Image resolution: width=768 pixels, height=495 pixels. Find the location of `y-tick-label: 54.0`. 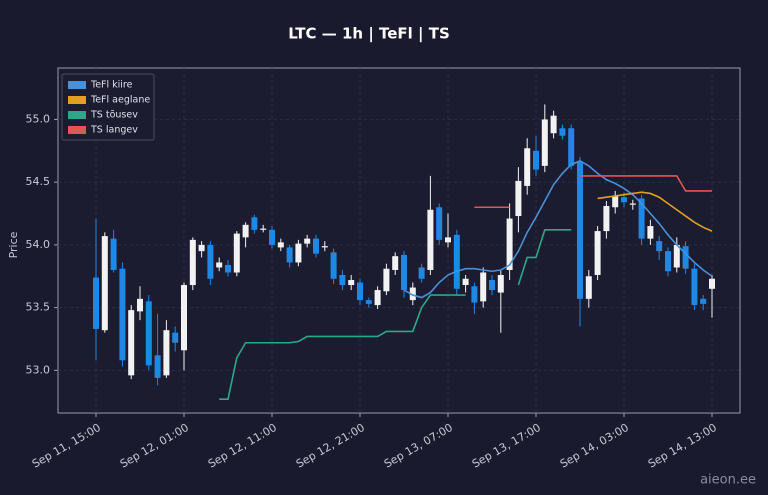

y-tick-label: 54.0 is located at coordinates (38, 244).